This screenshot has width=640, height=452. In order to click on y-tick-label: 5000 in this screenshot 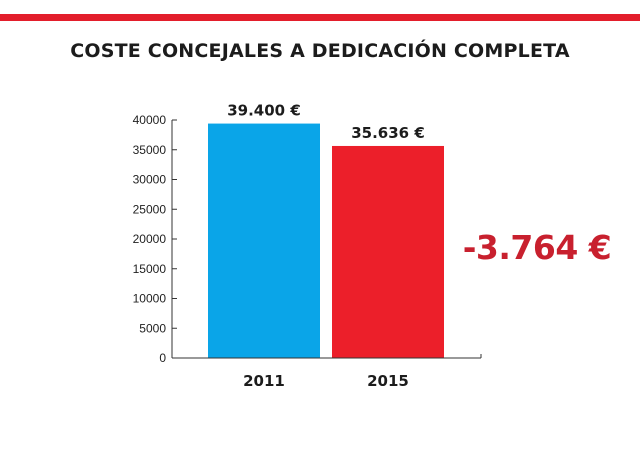, I will do `click(152, 328)`.